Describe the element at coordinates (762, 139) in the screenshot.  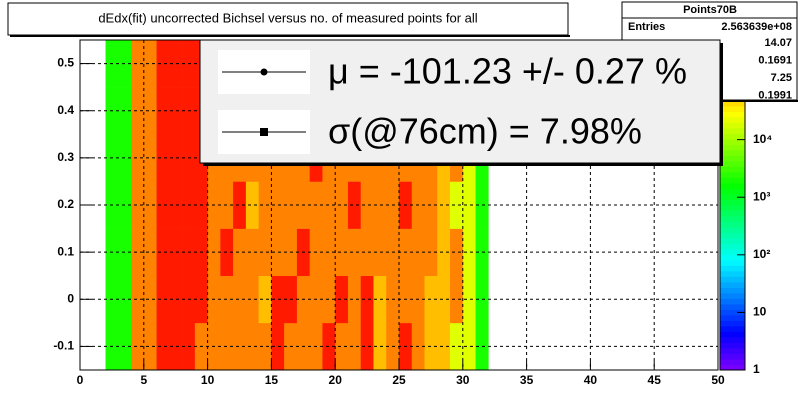
I see `z-tick-label: 10⁴` at that location.